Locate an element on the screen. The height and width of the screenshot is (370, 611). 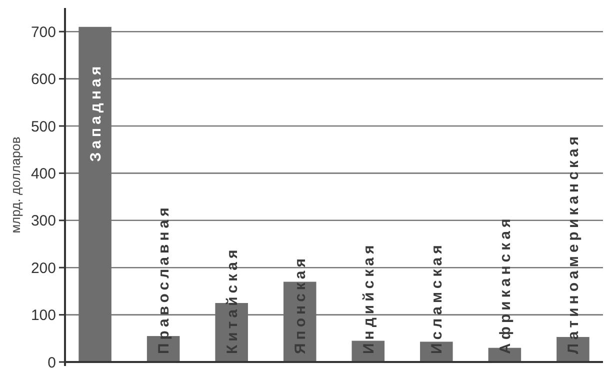
y-tick-label: 500 is located at coordinates (43, 127).